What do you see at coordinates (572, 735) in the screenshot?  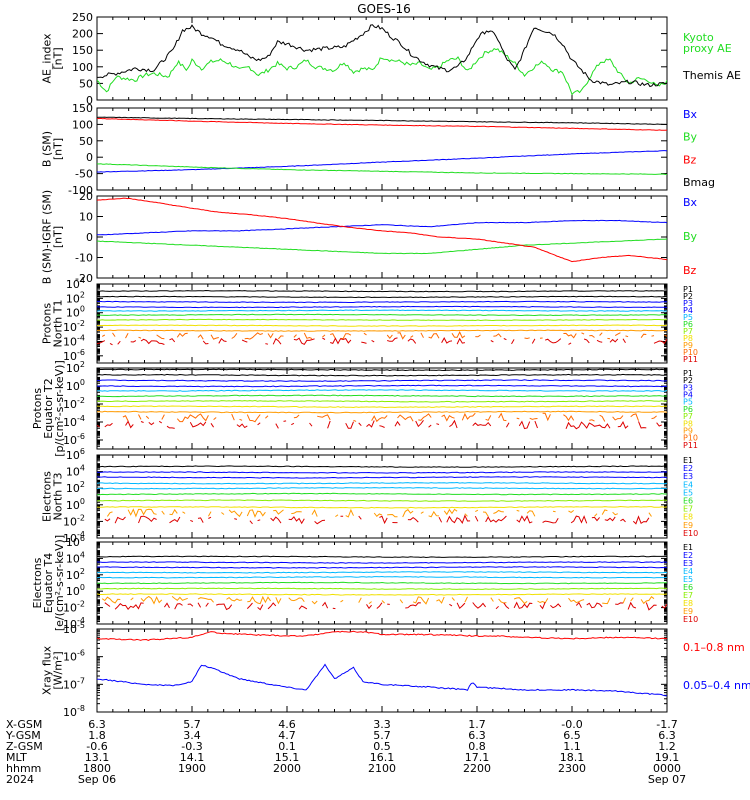 I see `x-row-value: 6.5` at bounding box center [572, 735].